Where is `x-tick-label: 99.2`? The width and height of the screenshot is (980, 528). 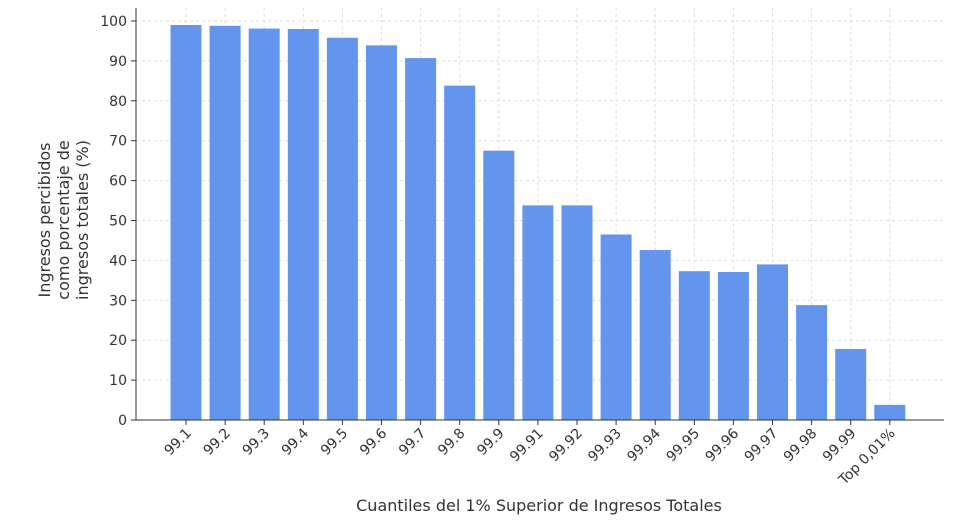 x-tick-label: 99.2 is located at coordinates (217, 442).